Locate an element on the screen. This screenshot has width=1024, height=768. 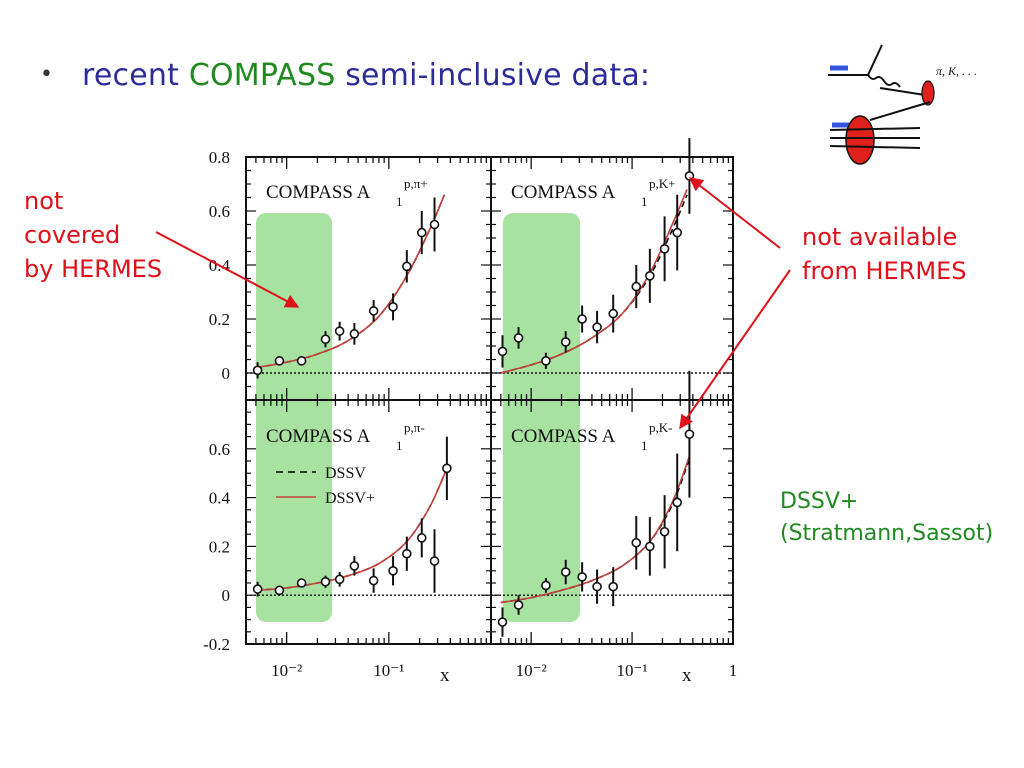
shade-region-left is located at coordinates (294, 417).